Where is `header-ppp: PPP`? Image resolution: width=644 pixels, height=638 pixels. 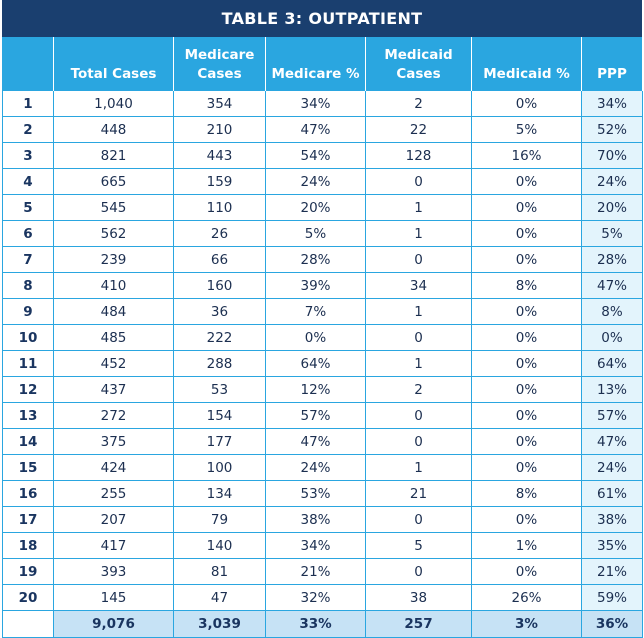
header-ppp: PPP is located at coordinates (612, 64).